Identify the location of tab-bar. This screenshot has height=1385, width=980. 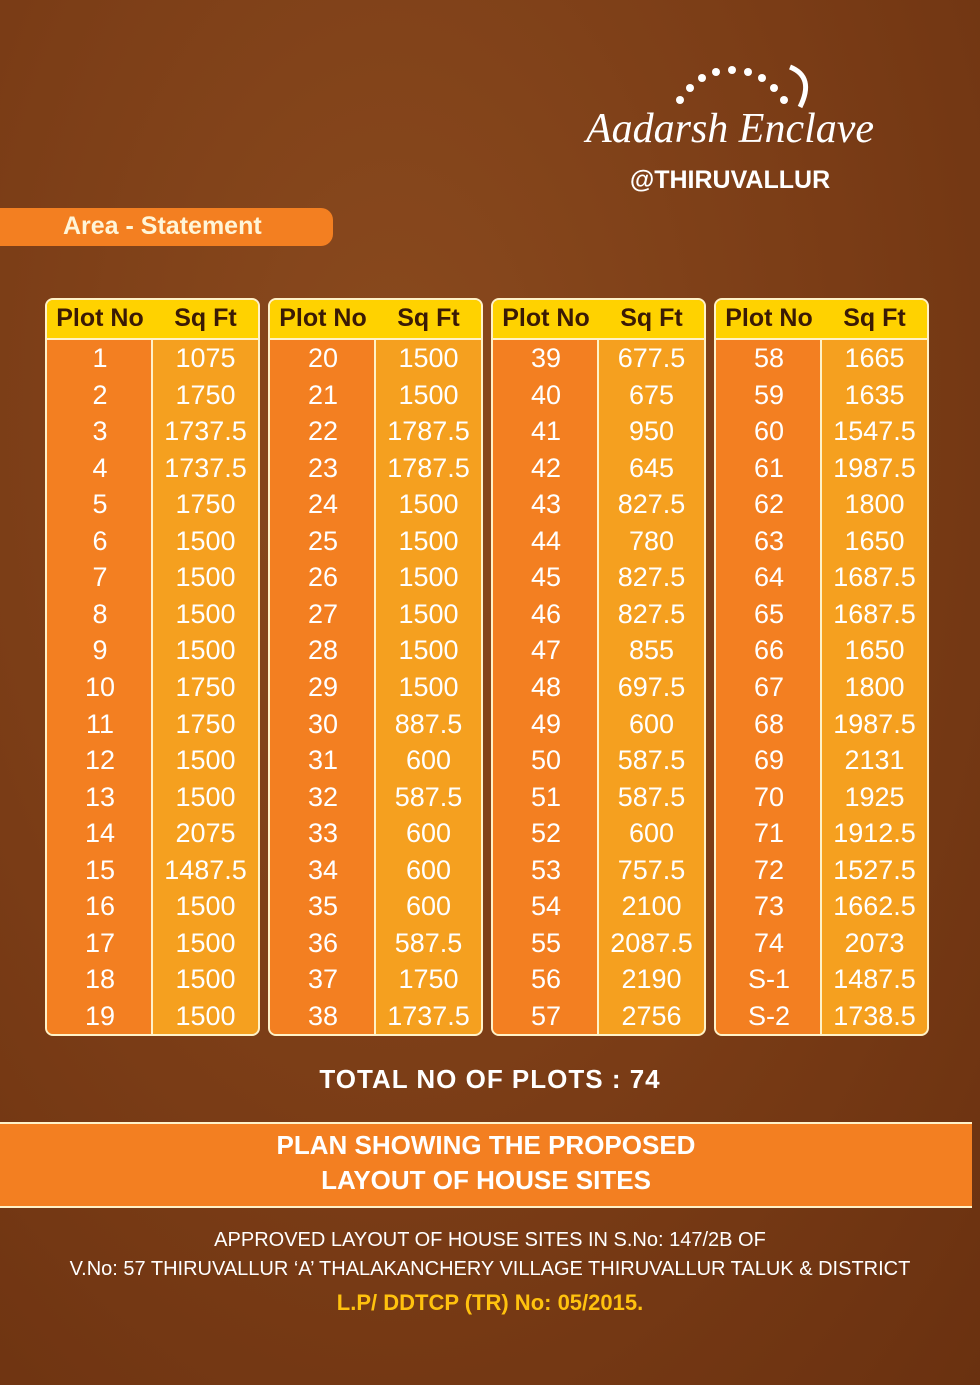
(166, 227).